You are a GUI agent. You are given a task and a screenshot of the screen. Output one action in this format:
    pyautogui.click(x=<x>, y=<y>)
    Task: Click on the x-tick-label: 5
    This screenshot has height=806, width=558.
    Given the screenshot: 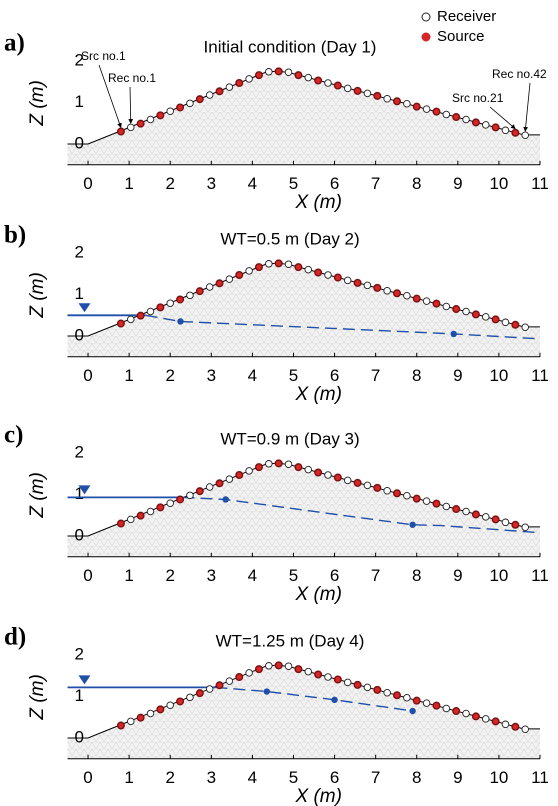 What is the action you would take?
    pyautogui.click(x=293, y=575)
    